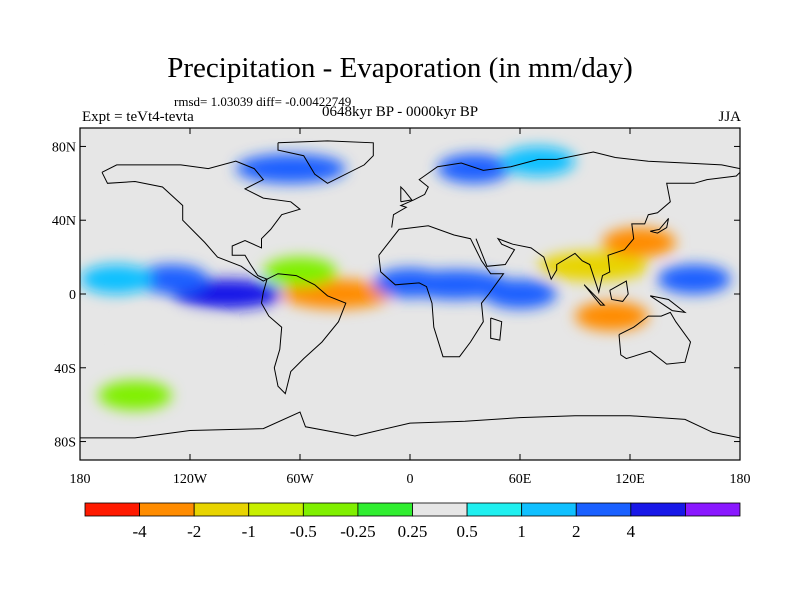  Describe the element at coordinates (410, 479) in the screenshot. I see `x-tick-label: 0` at that location.